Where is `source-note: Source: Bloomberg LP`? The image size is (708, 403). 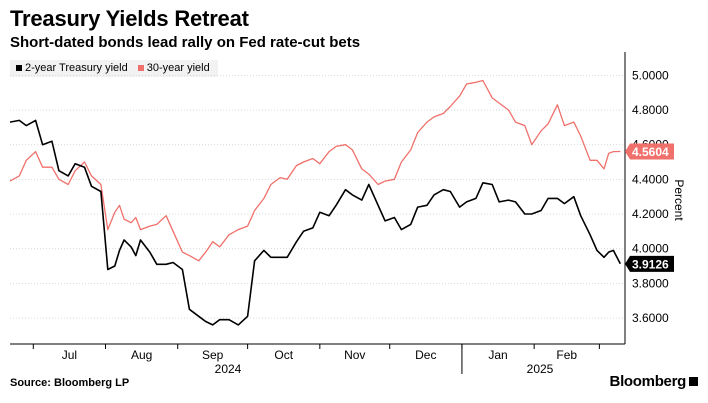
source-note: Source: Bloomberg LP is located at coordinates (70, 383).